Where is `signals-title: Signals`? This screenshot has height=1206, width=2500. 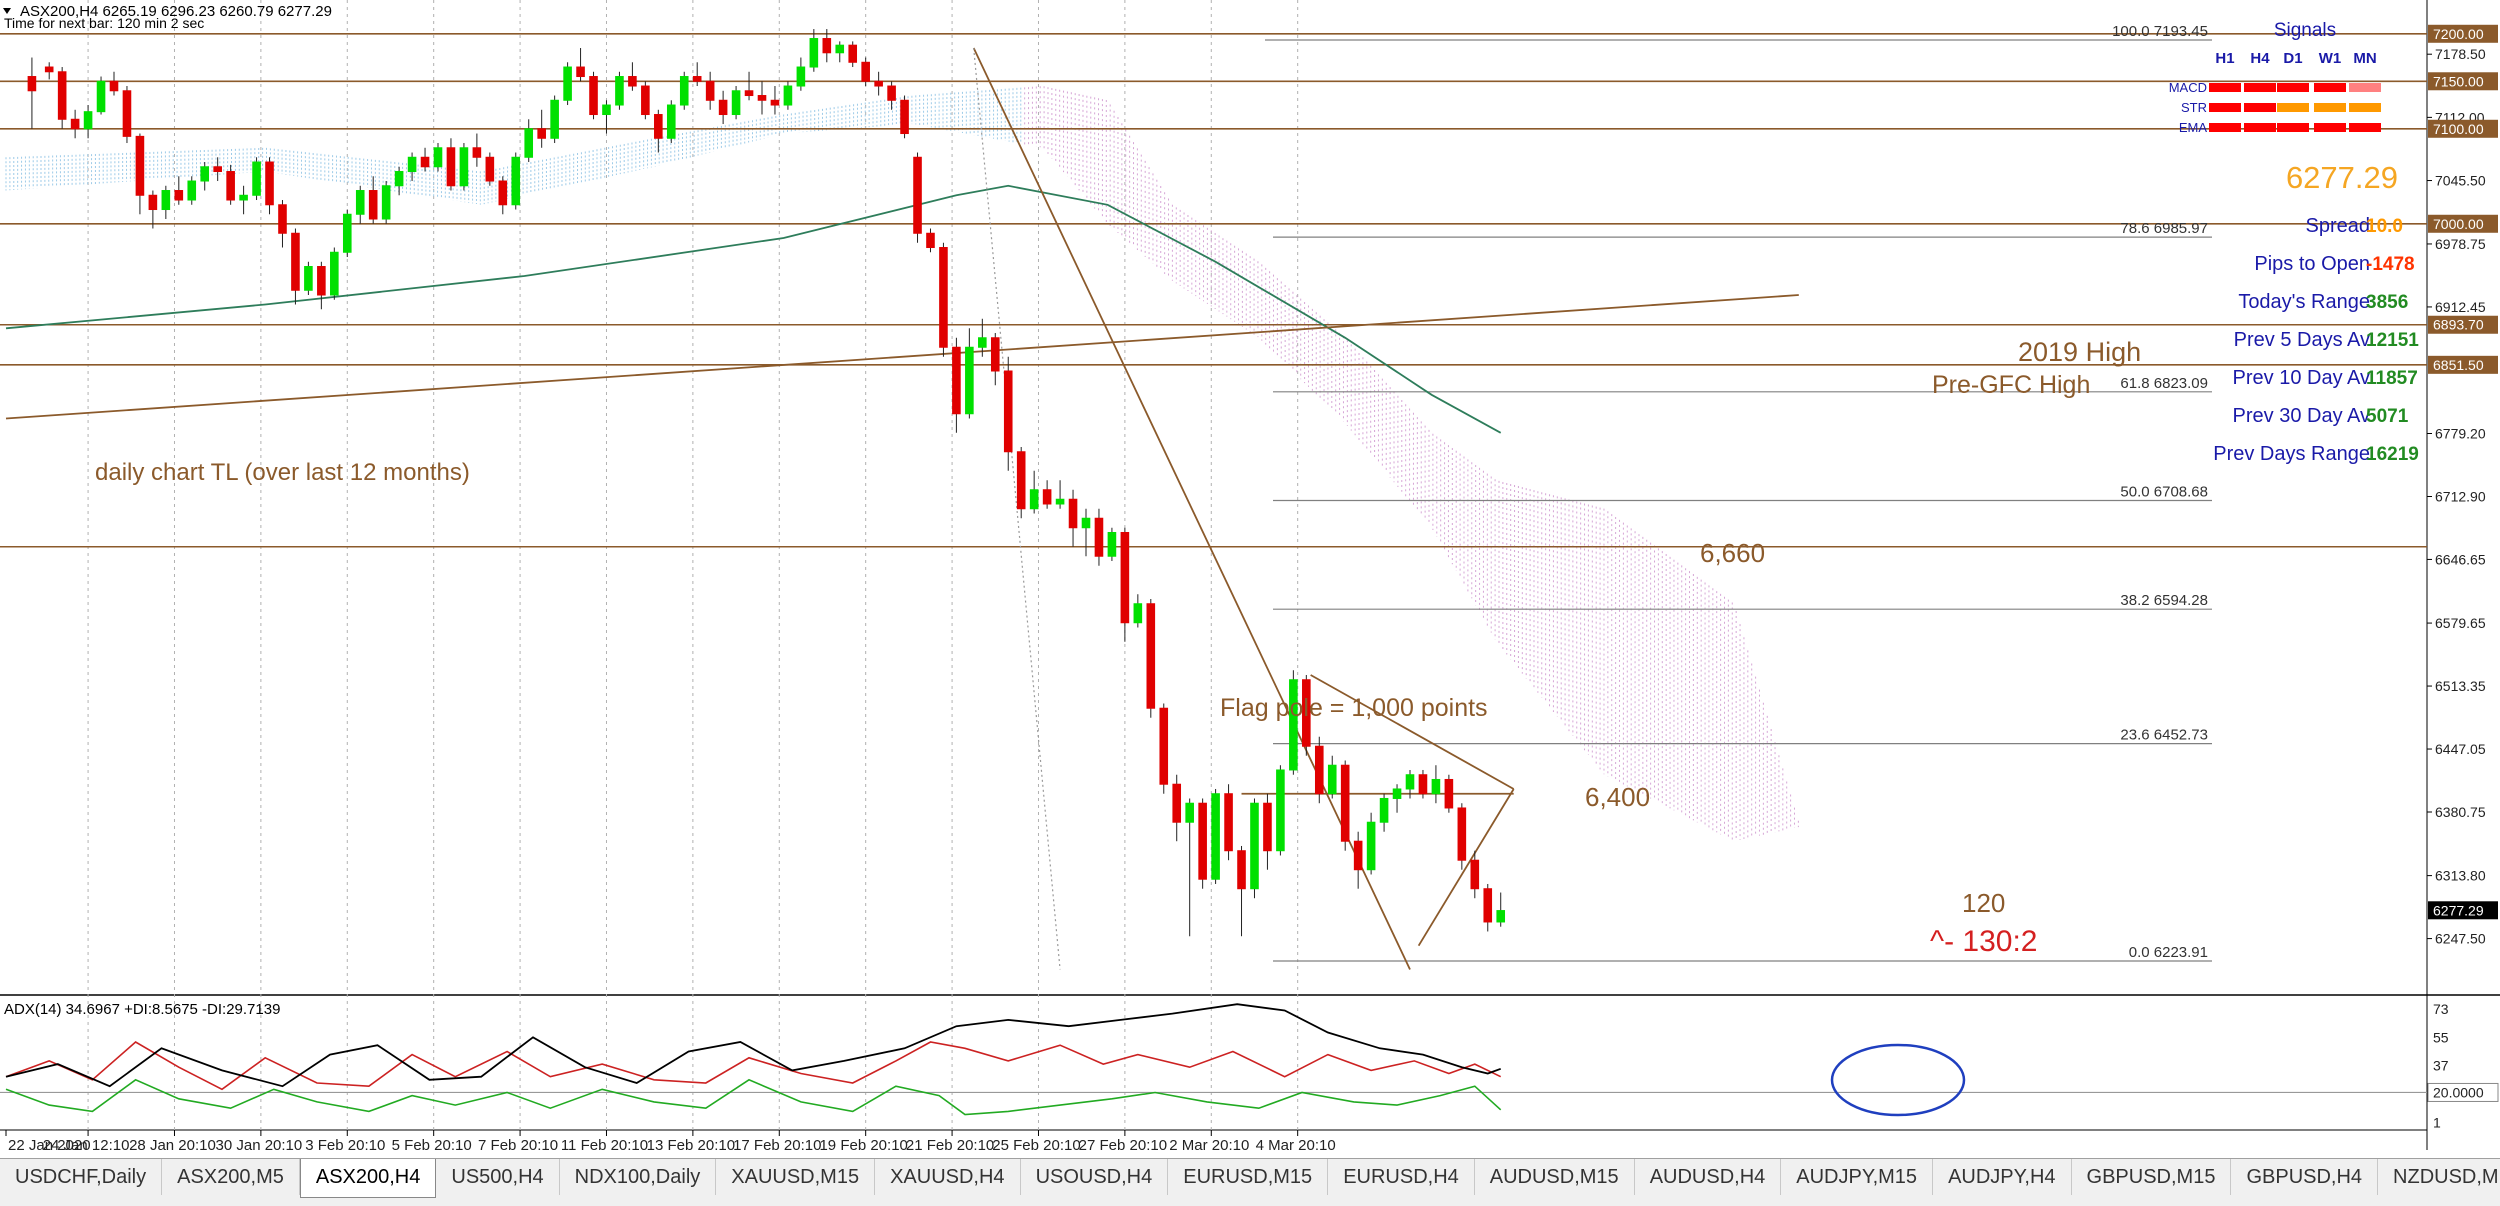
signals-title: Signals is located at coordinates (2305, 30).